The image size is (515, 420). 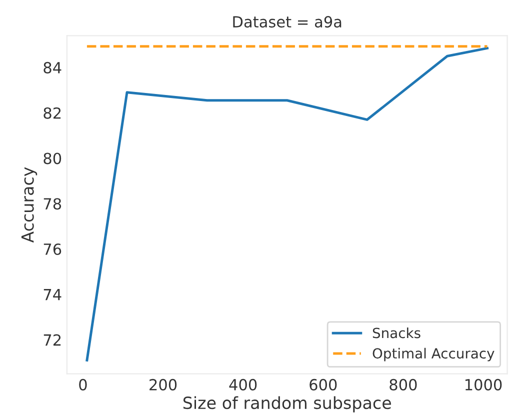 I want to click on legend-label: Optimal Accuracy, so click(x=433, y=355).